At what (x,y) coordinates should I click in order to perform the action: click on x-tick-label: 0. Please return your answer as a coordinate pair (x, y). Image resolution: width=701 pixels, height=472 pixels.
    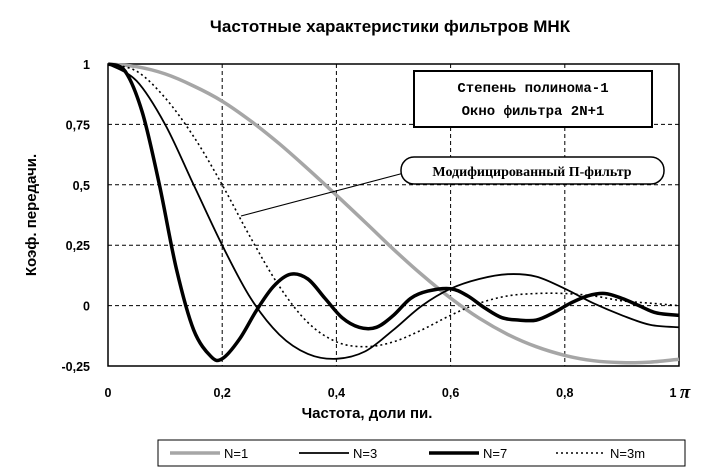
    Looking at the image, I should click on (108, 393).